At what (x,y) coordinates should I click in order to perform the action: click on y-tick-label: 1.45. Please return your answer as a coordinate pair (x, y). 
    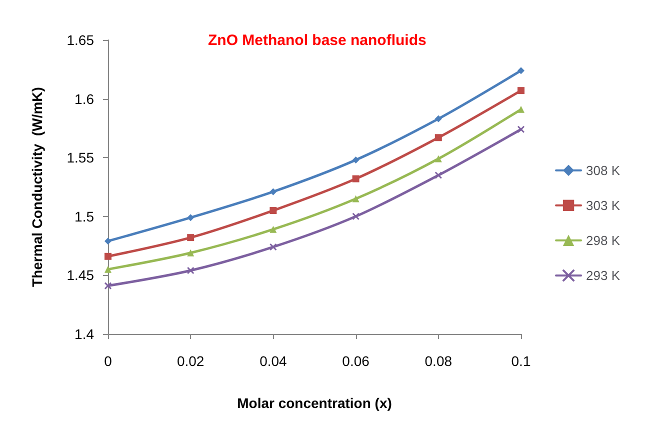
    Looking at the image, I should click on (80, 275).